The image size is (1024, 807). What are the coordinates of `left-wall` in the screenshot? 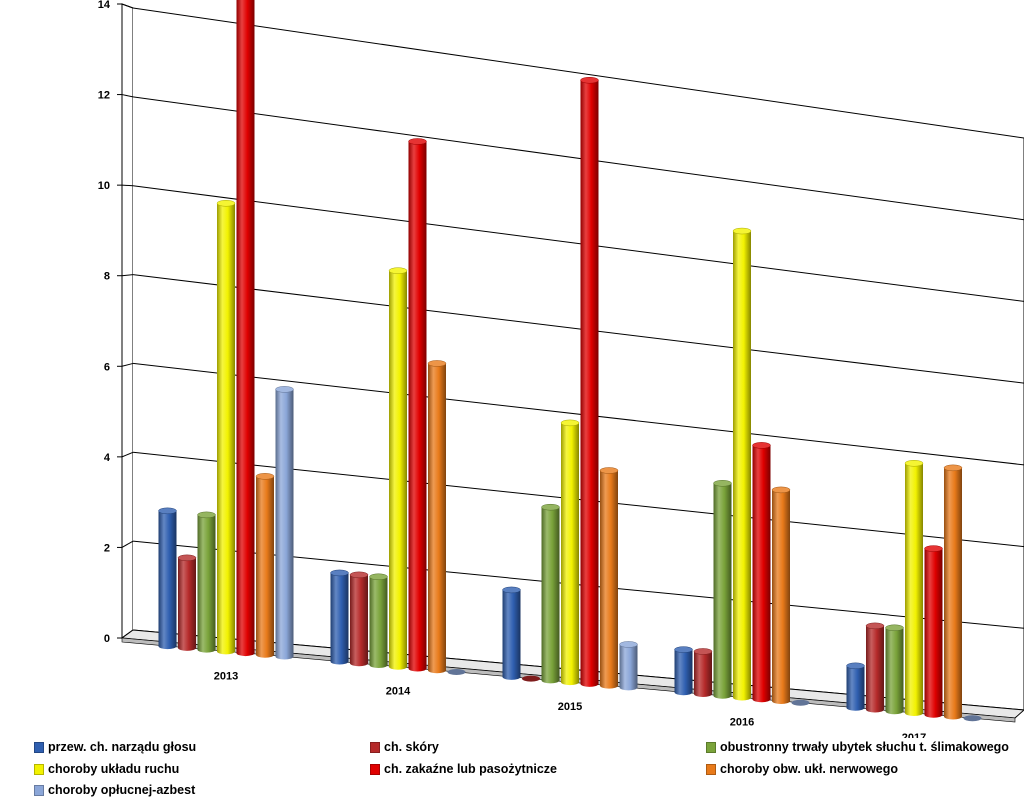 It's located at (127, 321).